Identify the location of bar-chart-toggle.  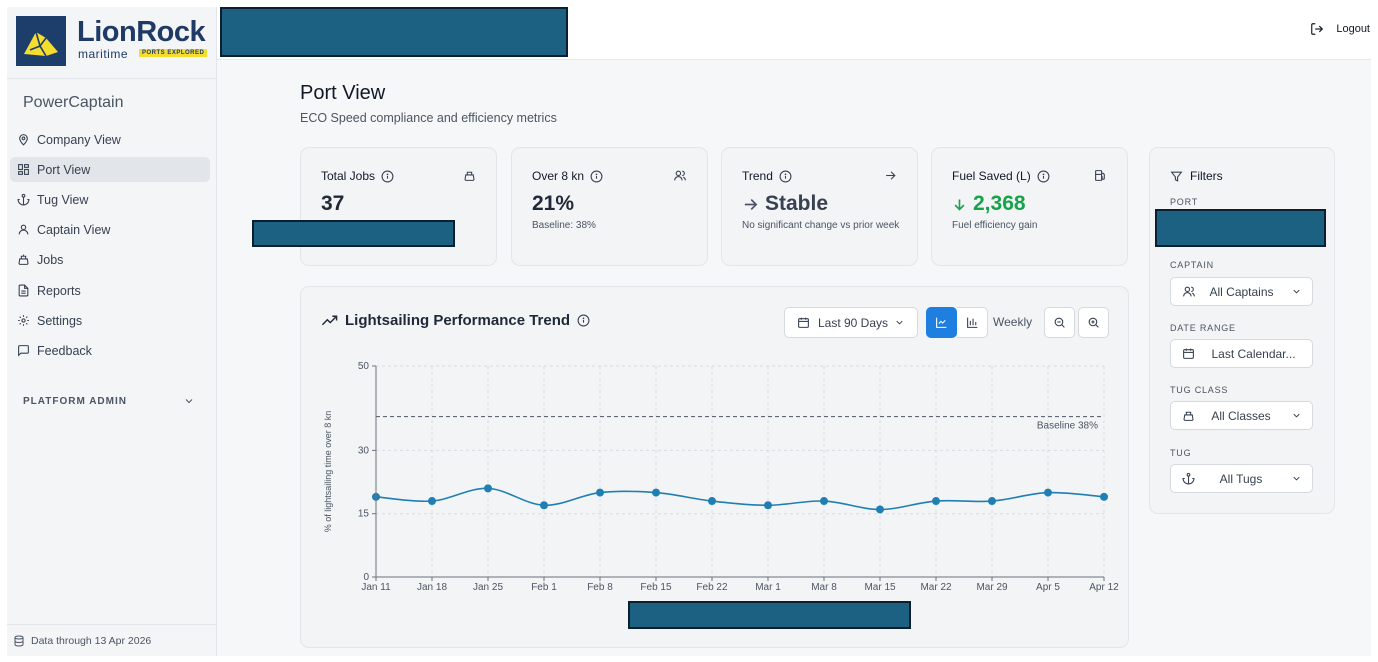
(972, 322).